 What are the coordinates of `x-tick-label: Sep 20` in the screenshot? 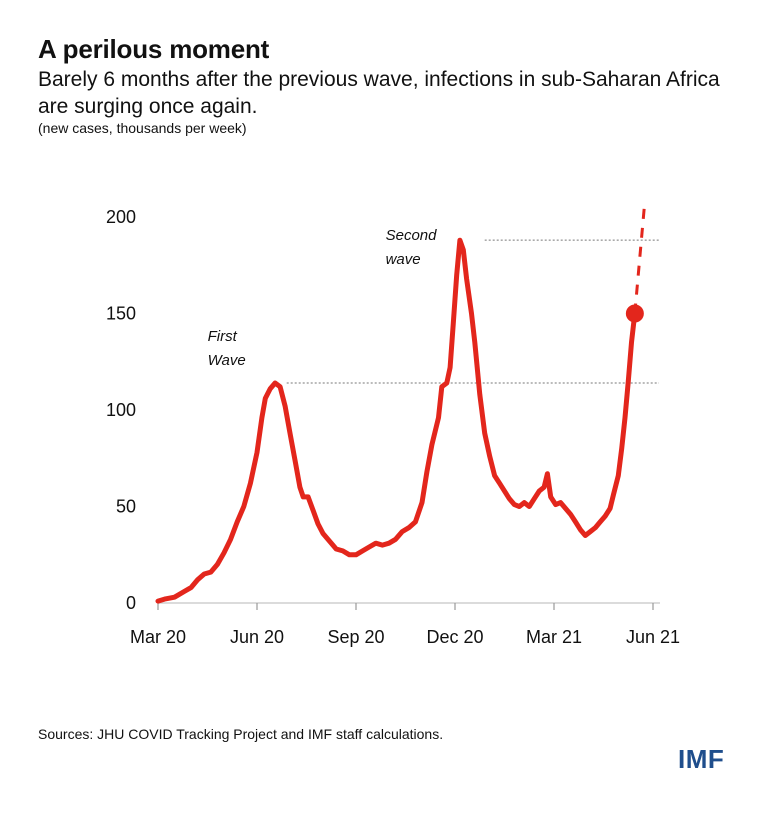 It's located at (355, 637).